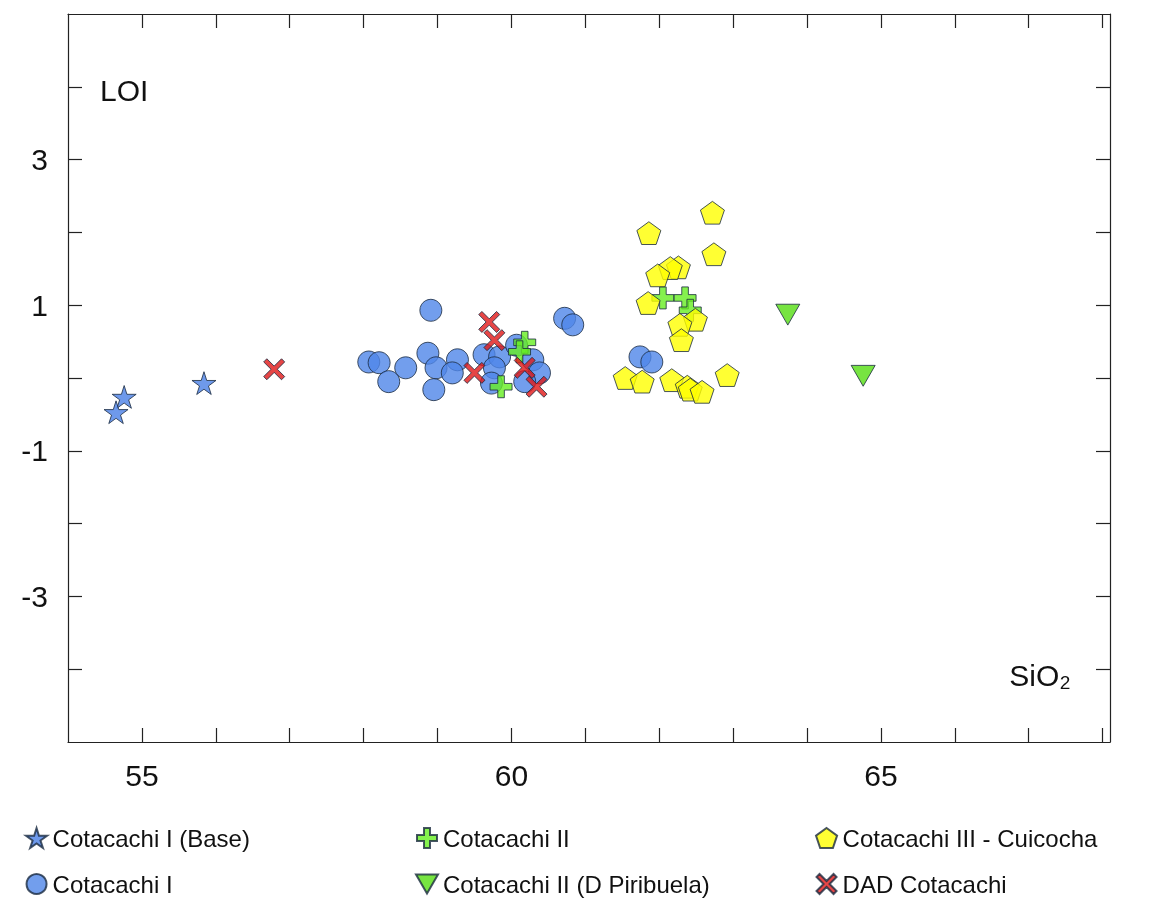  I want to click on legend-label: Cotacachi II (D Piribuela), so click(576, 884).